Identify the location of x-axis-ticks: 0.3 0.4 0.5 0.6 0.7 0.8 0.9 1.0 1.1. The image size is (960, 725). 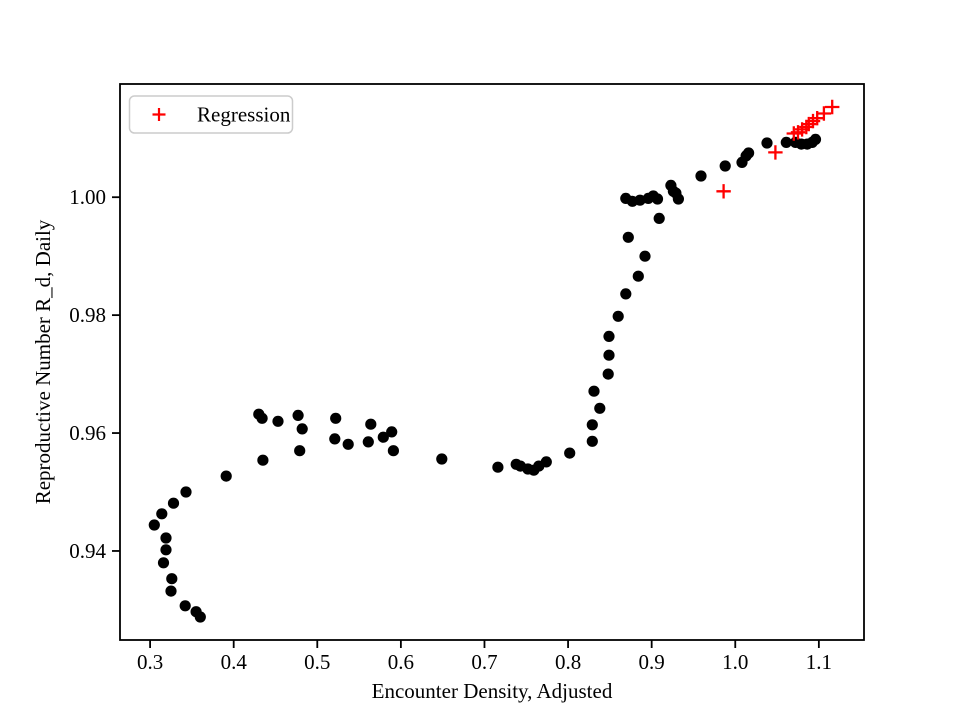
(484, 657).